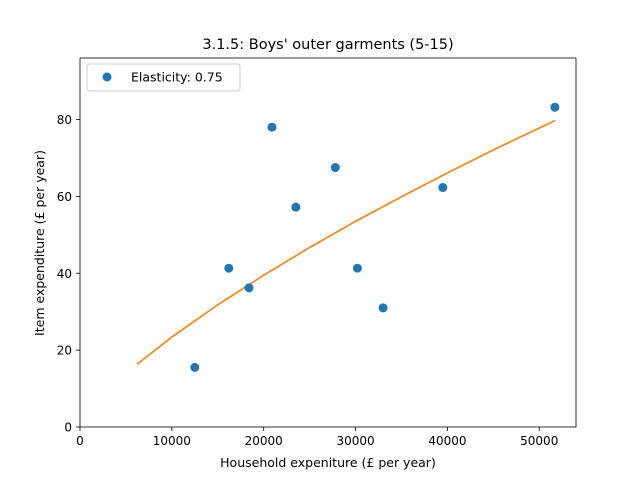 This screenshot has height=480, width=640. What do you see at coordinates (355, 441) in the screenshot?
I see `x-tick-label: 30000` at bounding box center [355, 441].